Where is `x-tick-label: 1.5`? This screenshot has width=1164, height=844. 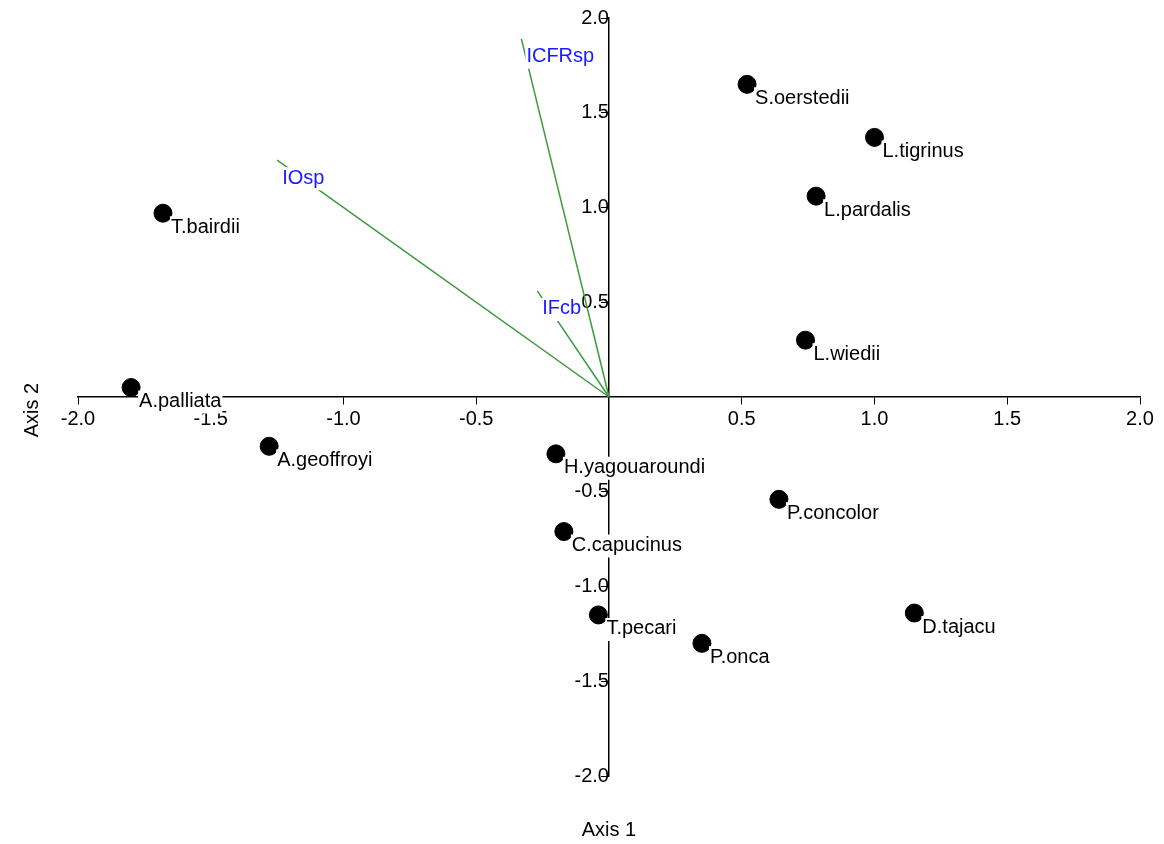
x-tick-label: 1.5 is located at coordinates (1007, 417).